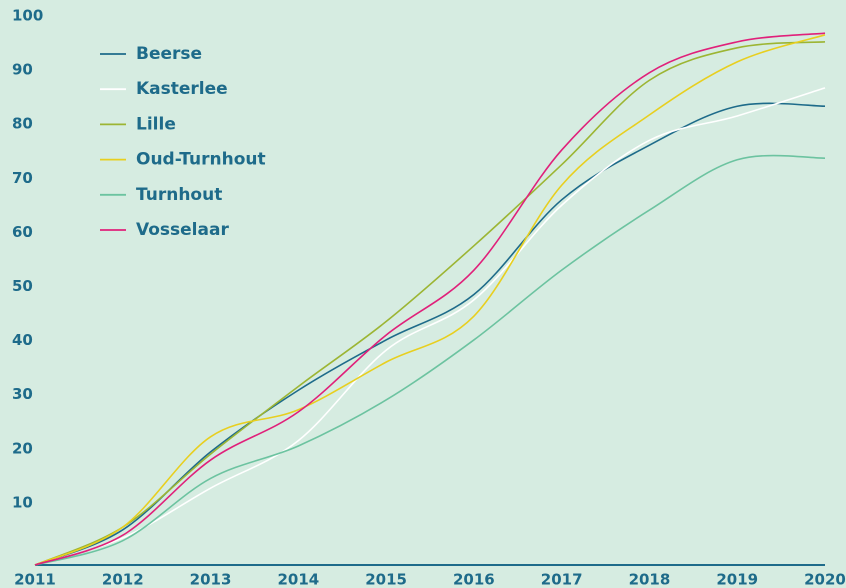  Describe the element at coordinates (22, 394) in the screenshot. I see `y-tick-label: 30` at that location.